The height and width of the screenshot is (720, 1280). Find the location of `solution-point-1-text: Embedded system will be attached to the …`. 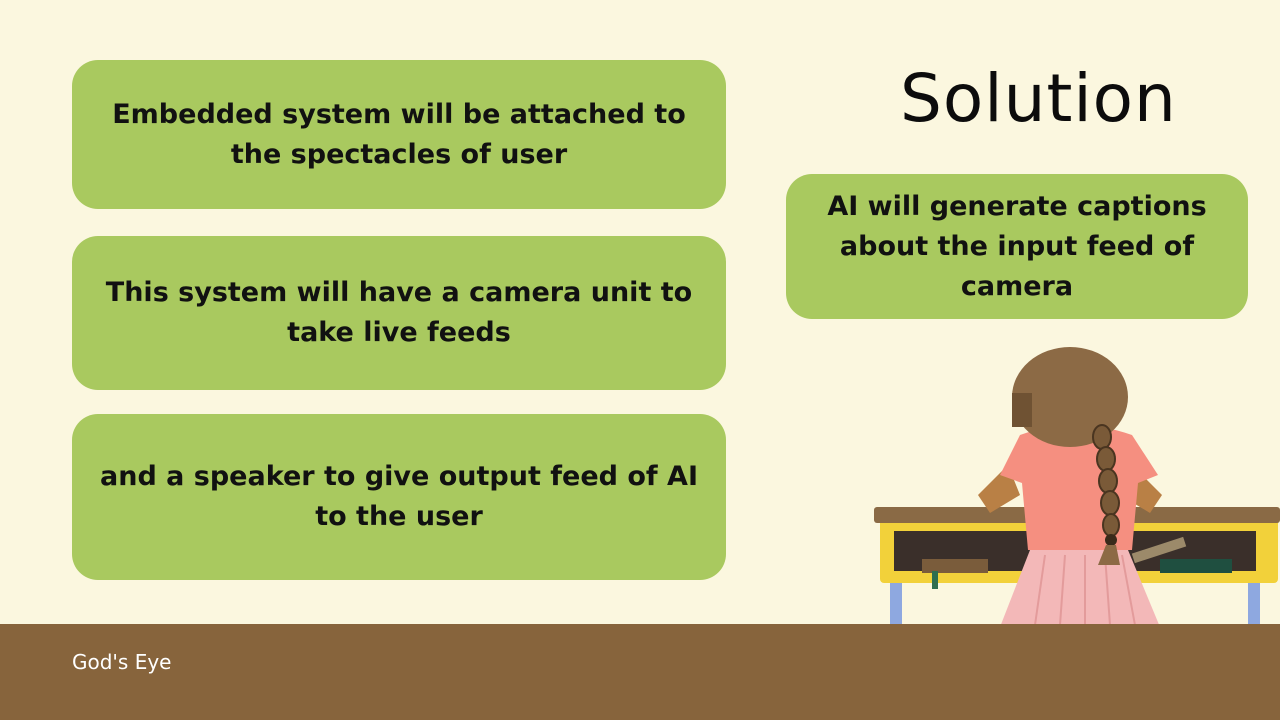

solution-point-1-text: Embedded system will be attached to the … is located at coordinates (399, 134).